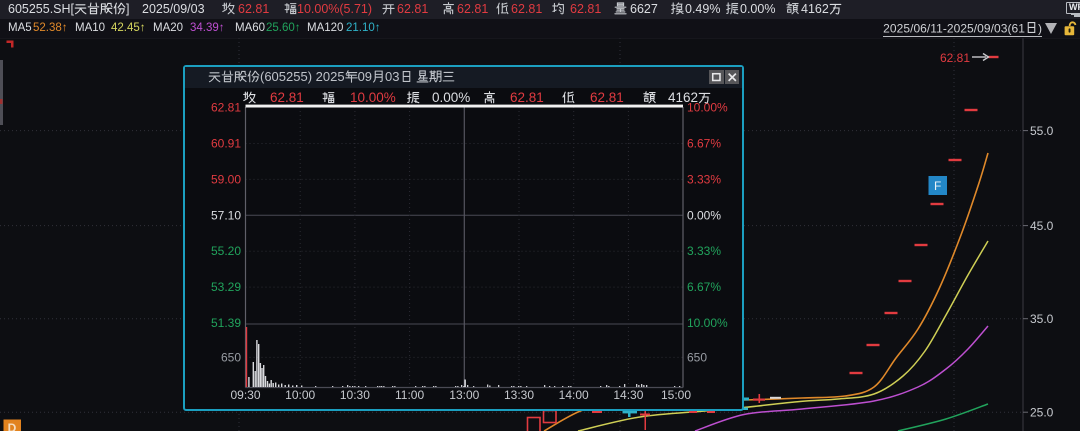 This screenshot has height=431, width=1080. Describe the element at coordinates (1042, 131) in the screenshot. I see `svg-text: 55.0` at that location.